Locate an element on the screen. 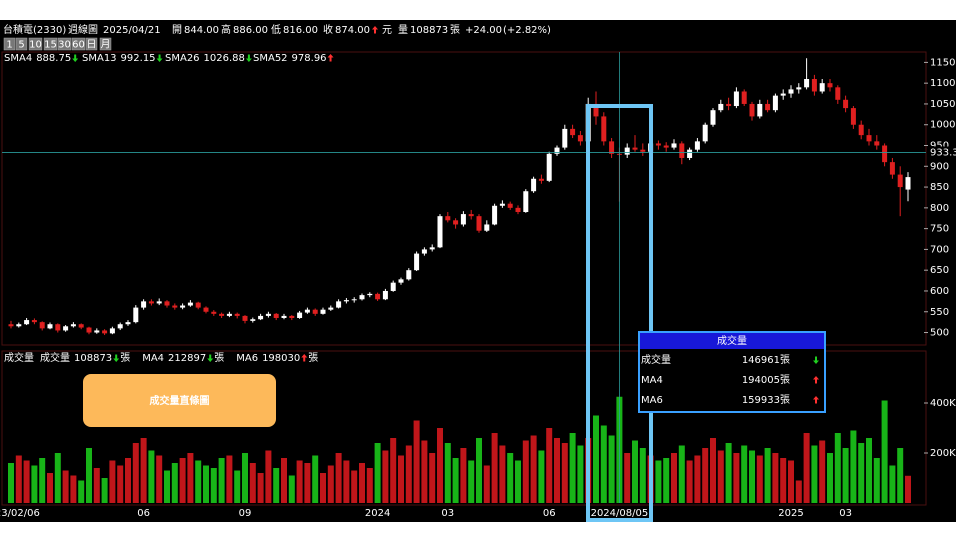 This screenshot has width=960, height=540. label: 844.00 is located at coordinates (201, 30).